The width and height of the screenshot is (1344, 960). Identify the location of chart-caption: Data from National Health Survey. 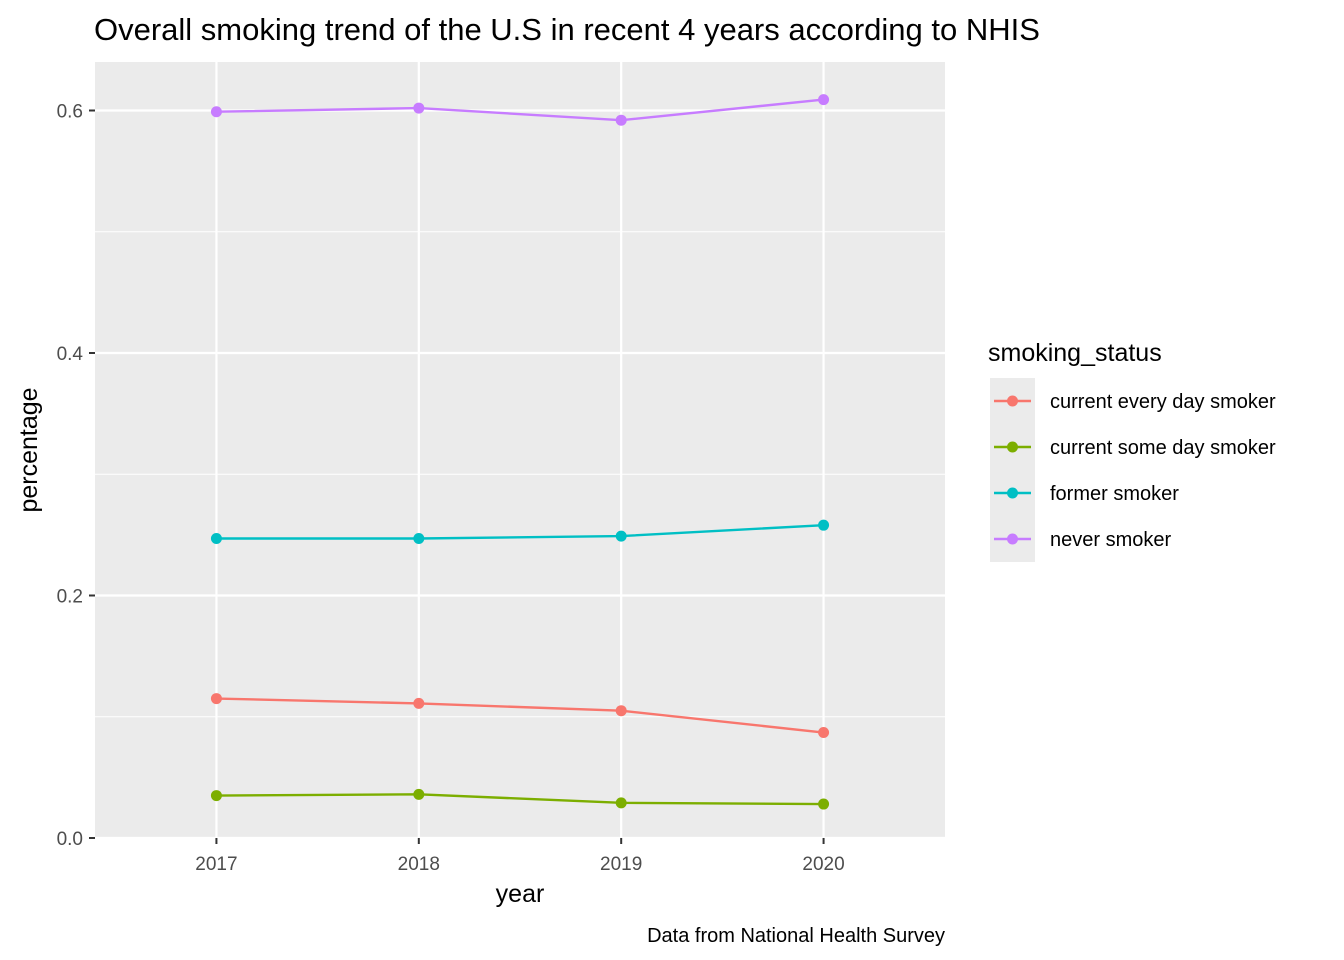
(796, 936).